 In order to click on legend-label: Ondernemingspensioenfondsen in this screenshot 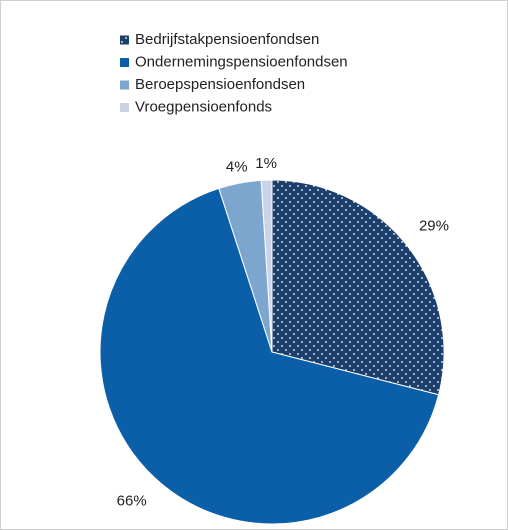, I will do `click(241, 61)`.